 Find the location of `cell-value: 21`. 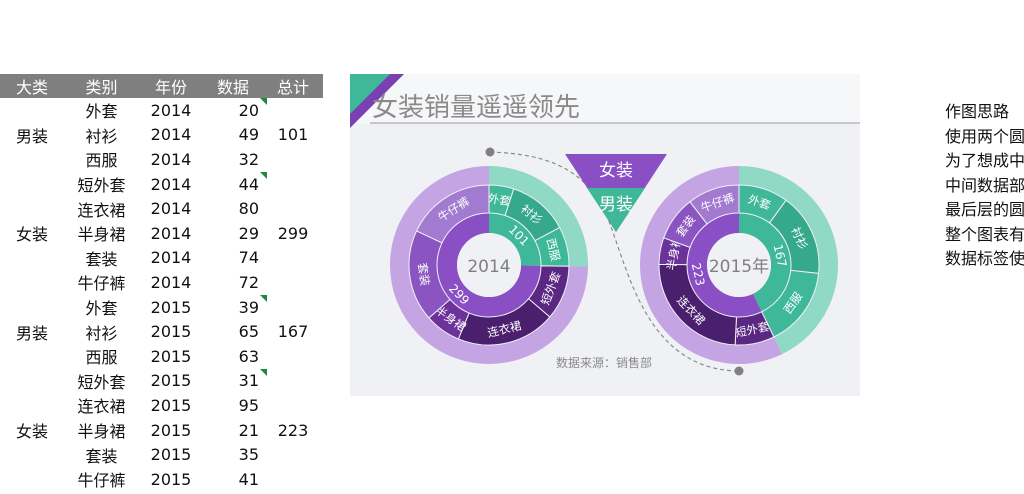

cell-value: 21 is located at coordinates (233, 430).